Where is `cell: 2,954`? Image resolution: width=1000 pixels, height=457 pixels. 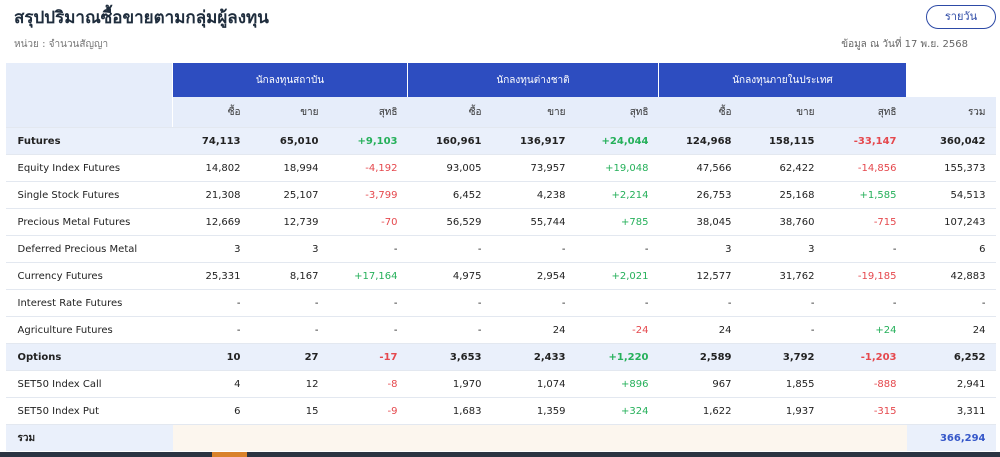
cell: 2,954 is located at coordinates (533, 276).